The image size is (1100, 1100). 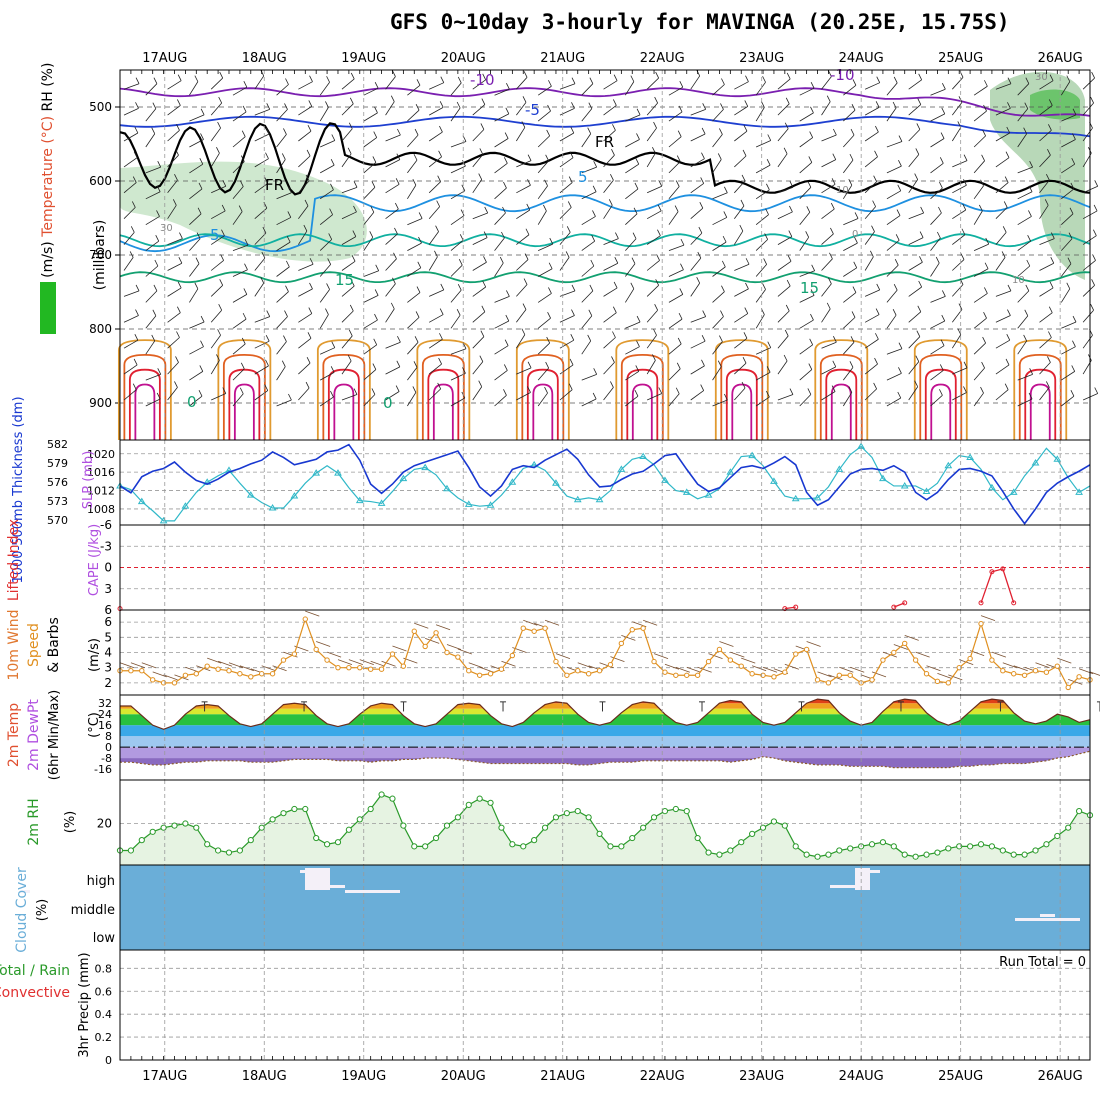 I want to click on wind-ylabel-3: & Barbs, so click(x=54, y=645).